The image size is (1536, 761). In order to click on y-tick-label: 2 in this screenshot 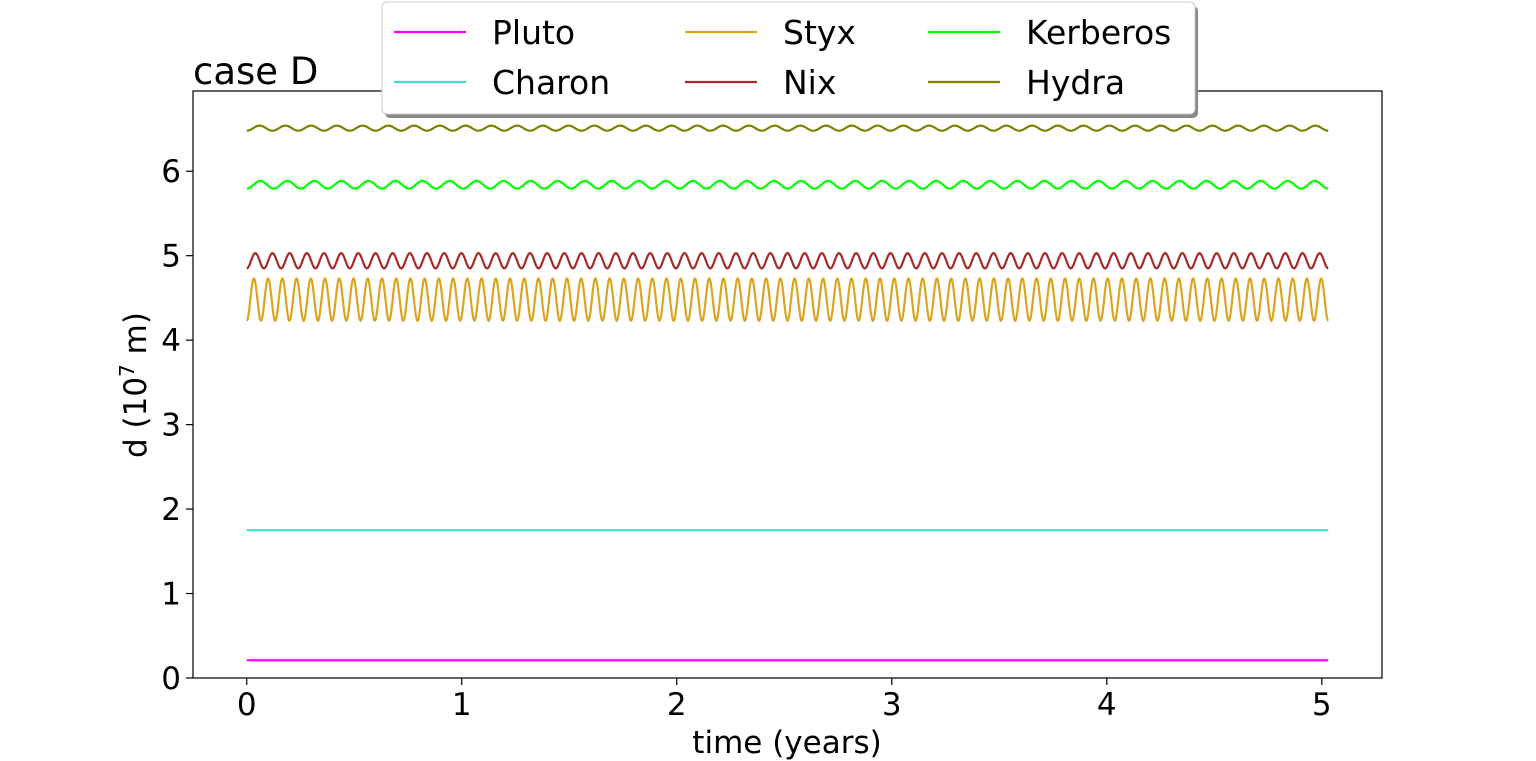, I will do `click(171, 510)`.